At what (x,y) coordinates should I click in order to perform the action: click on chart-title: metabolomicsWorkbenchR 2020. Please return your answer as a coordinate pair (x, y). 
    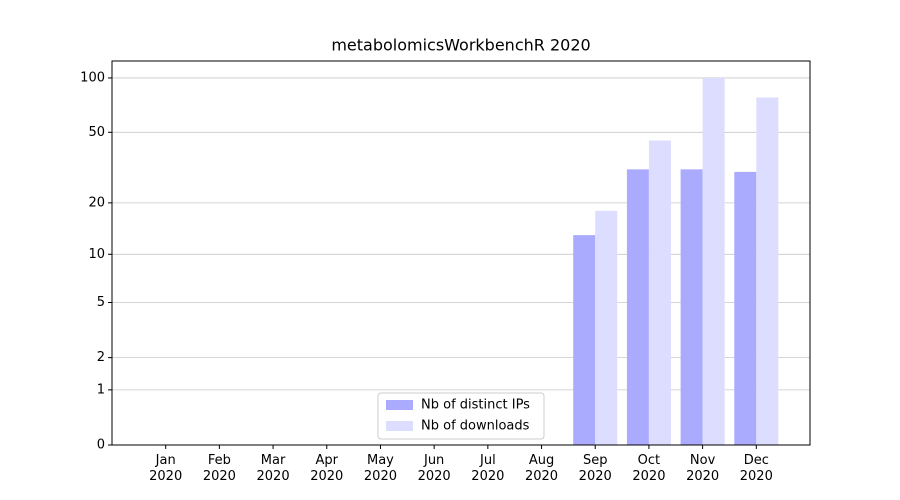
    Looking at the image, I should click on (460, 45).